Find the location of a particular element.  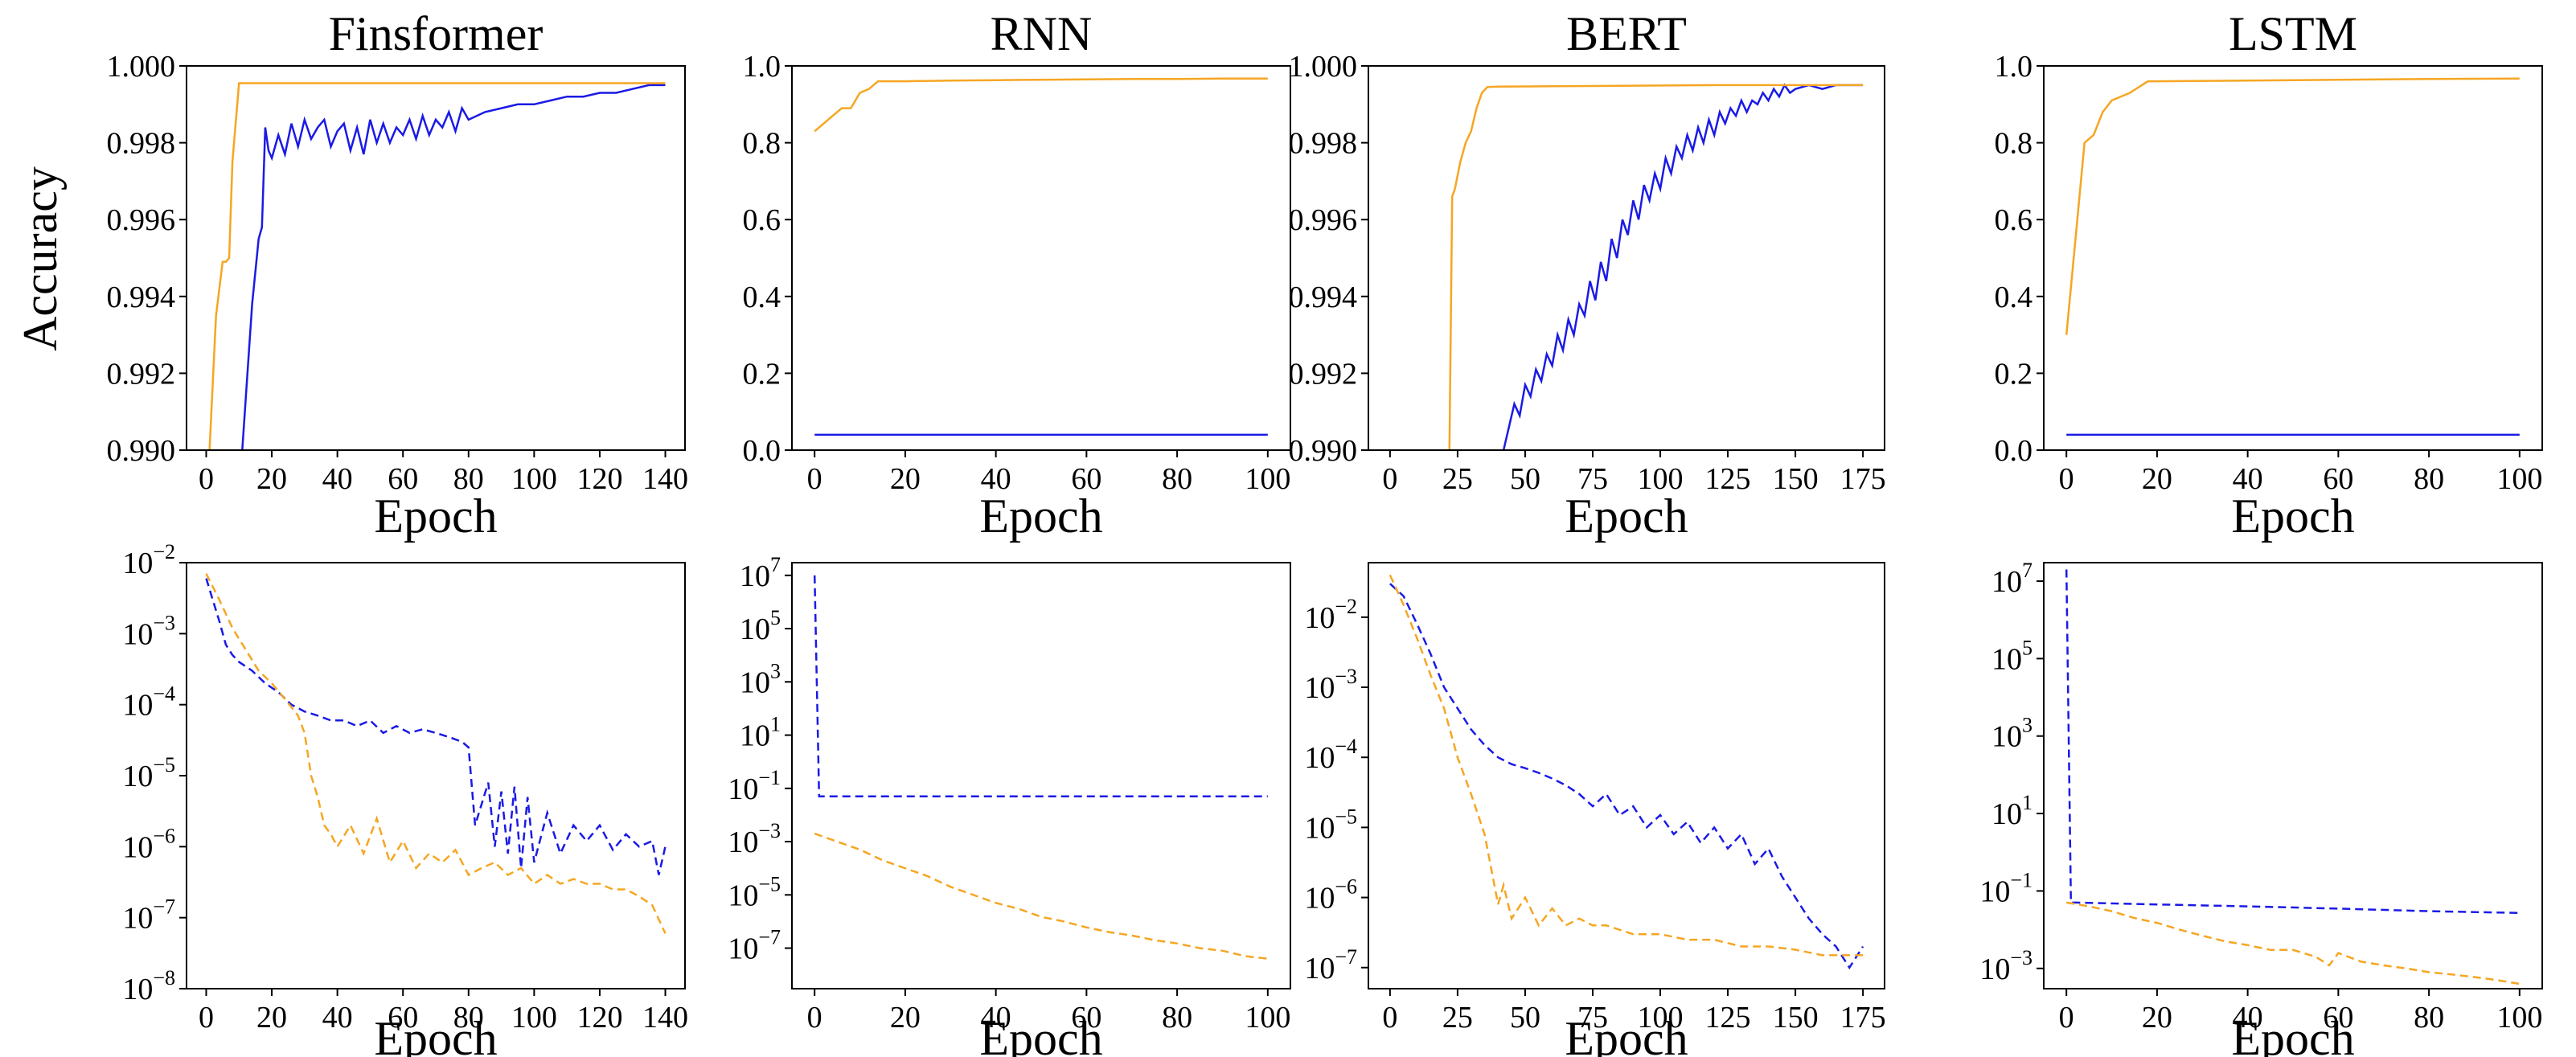

lstm_acc-axes-frame is located at coordinates (2293, 258).